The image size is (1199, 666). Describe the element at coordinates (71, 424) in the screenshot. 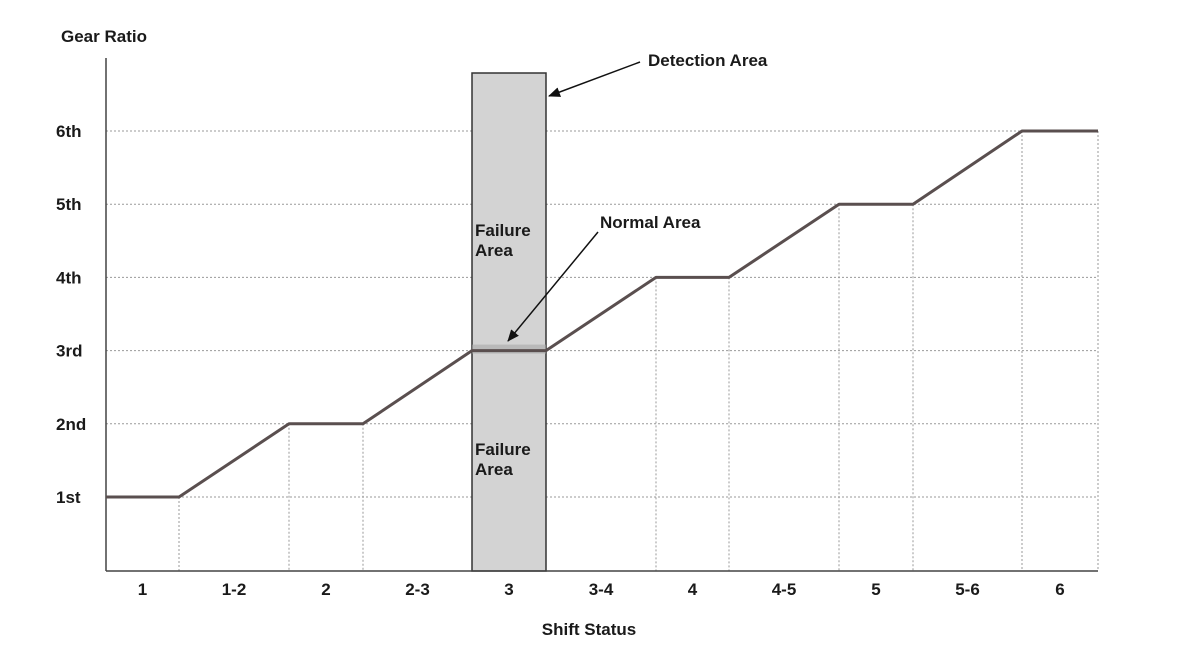

I see `y-tick-label: 2nd` at that location.